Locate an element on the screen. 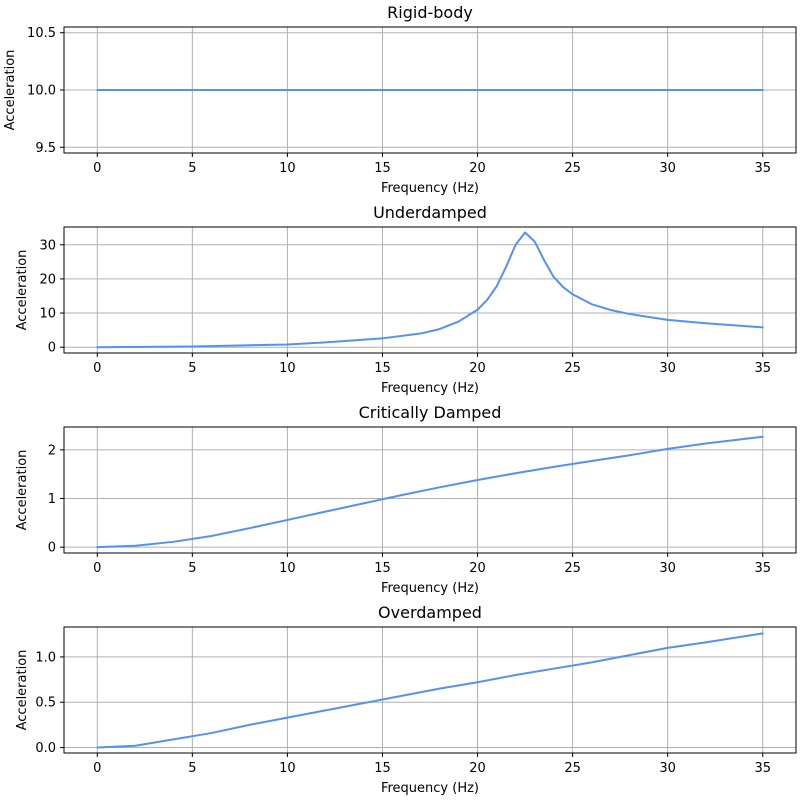 The image size is (800, 800). subplot-title: Rigid-body is located at coordinates (430, 12).